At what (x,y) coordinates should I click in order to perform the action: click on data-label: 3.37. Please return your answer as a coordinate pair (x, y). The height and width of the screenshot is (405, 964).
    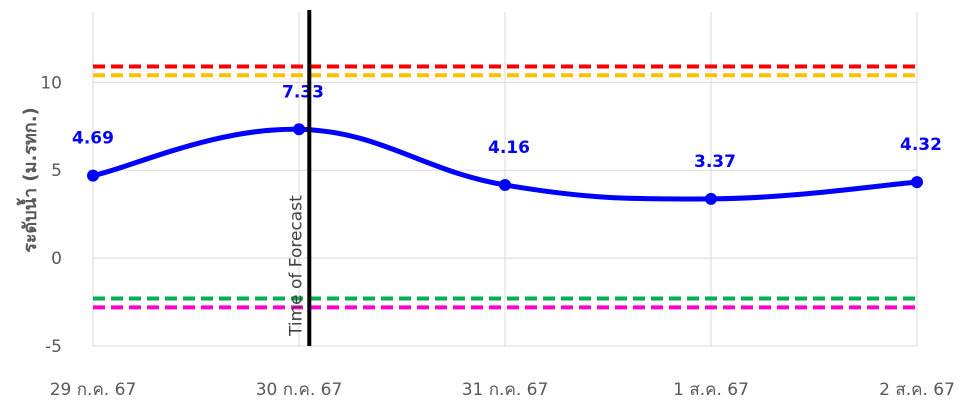
    Looking at the image, I should click on (715, 162).